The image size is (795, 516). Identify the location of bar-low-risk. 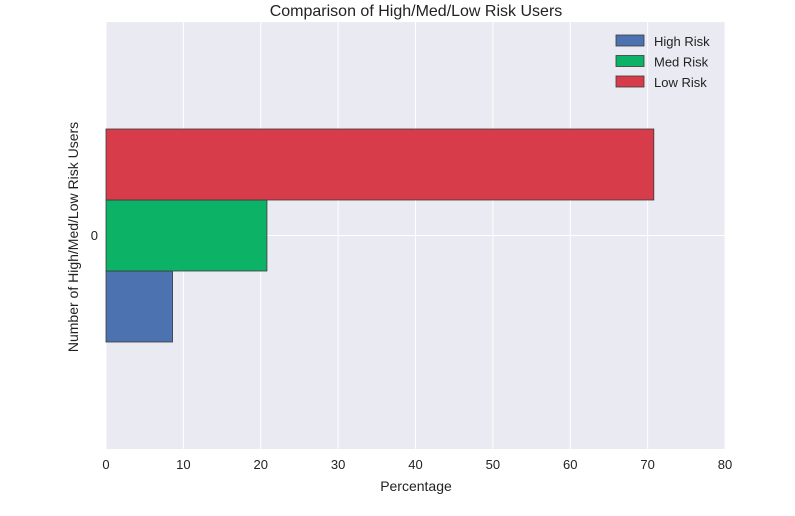
(380, 164).